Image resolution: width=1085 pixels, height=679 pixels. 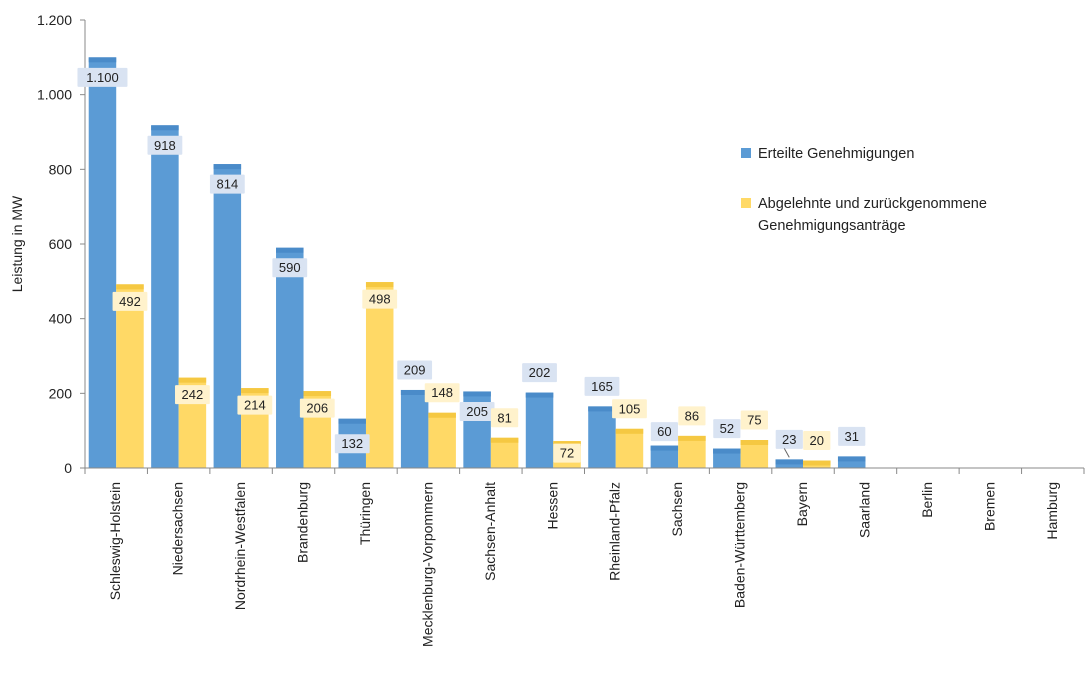 What do you see at coordinates (380, 299) in the screenshot?
I see `yellow-data-label: 498` at bounding box center [380, 299].